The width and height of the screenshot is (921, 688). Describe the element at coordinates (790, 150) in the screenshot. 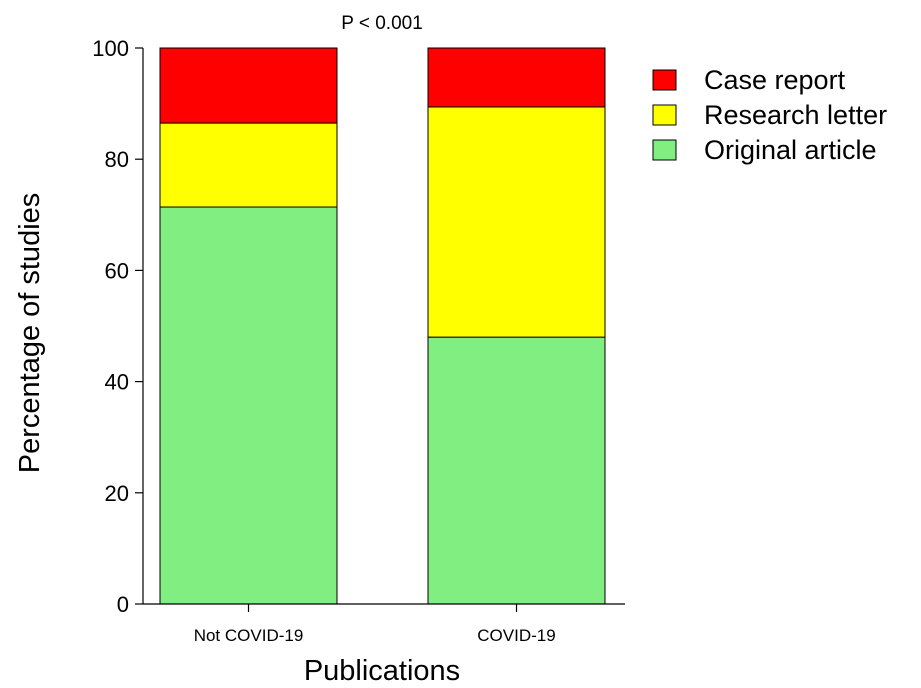

I see `legend-label: Original article` at that location.